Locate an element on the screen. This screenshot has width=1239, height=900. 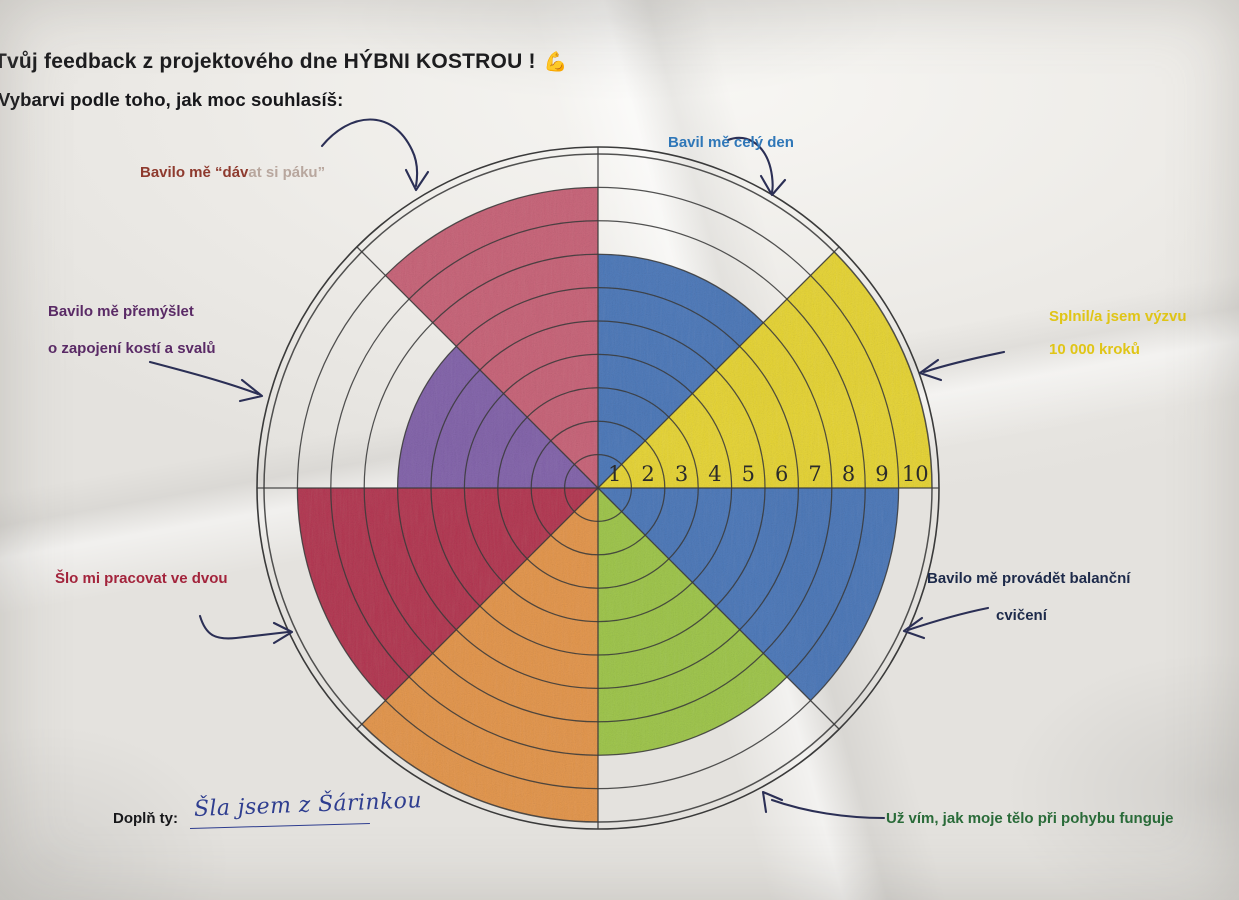
page-subtitle: Vybarvi podle toho, jak moc souhlasíš: is located at coordinates (172, 99).